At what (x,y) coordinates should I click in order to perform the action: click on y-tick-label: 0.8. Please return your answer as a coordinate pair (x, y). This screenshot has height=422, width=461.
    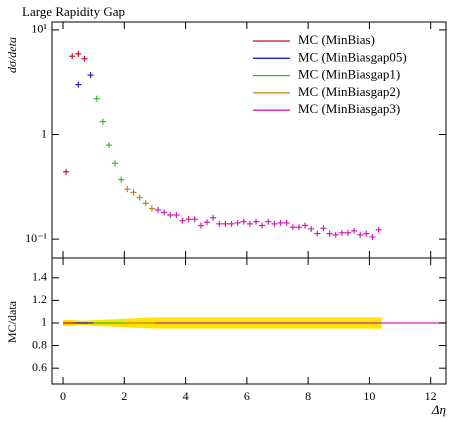
    Looking at the image, I should click on (39, 344).